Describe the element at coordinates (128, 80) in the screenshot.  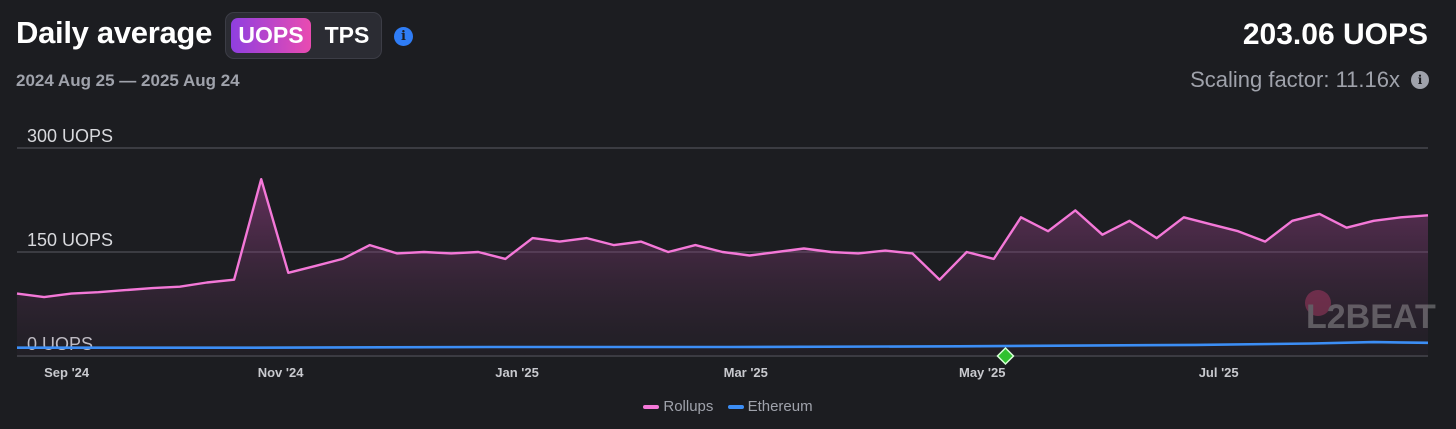
I see `date-range: 2024 Aug 25 — 2025 Aug 24` at that location.